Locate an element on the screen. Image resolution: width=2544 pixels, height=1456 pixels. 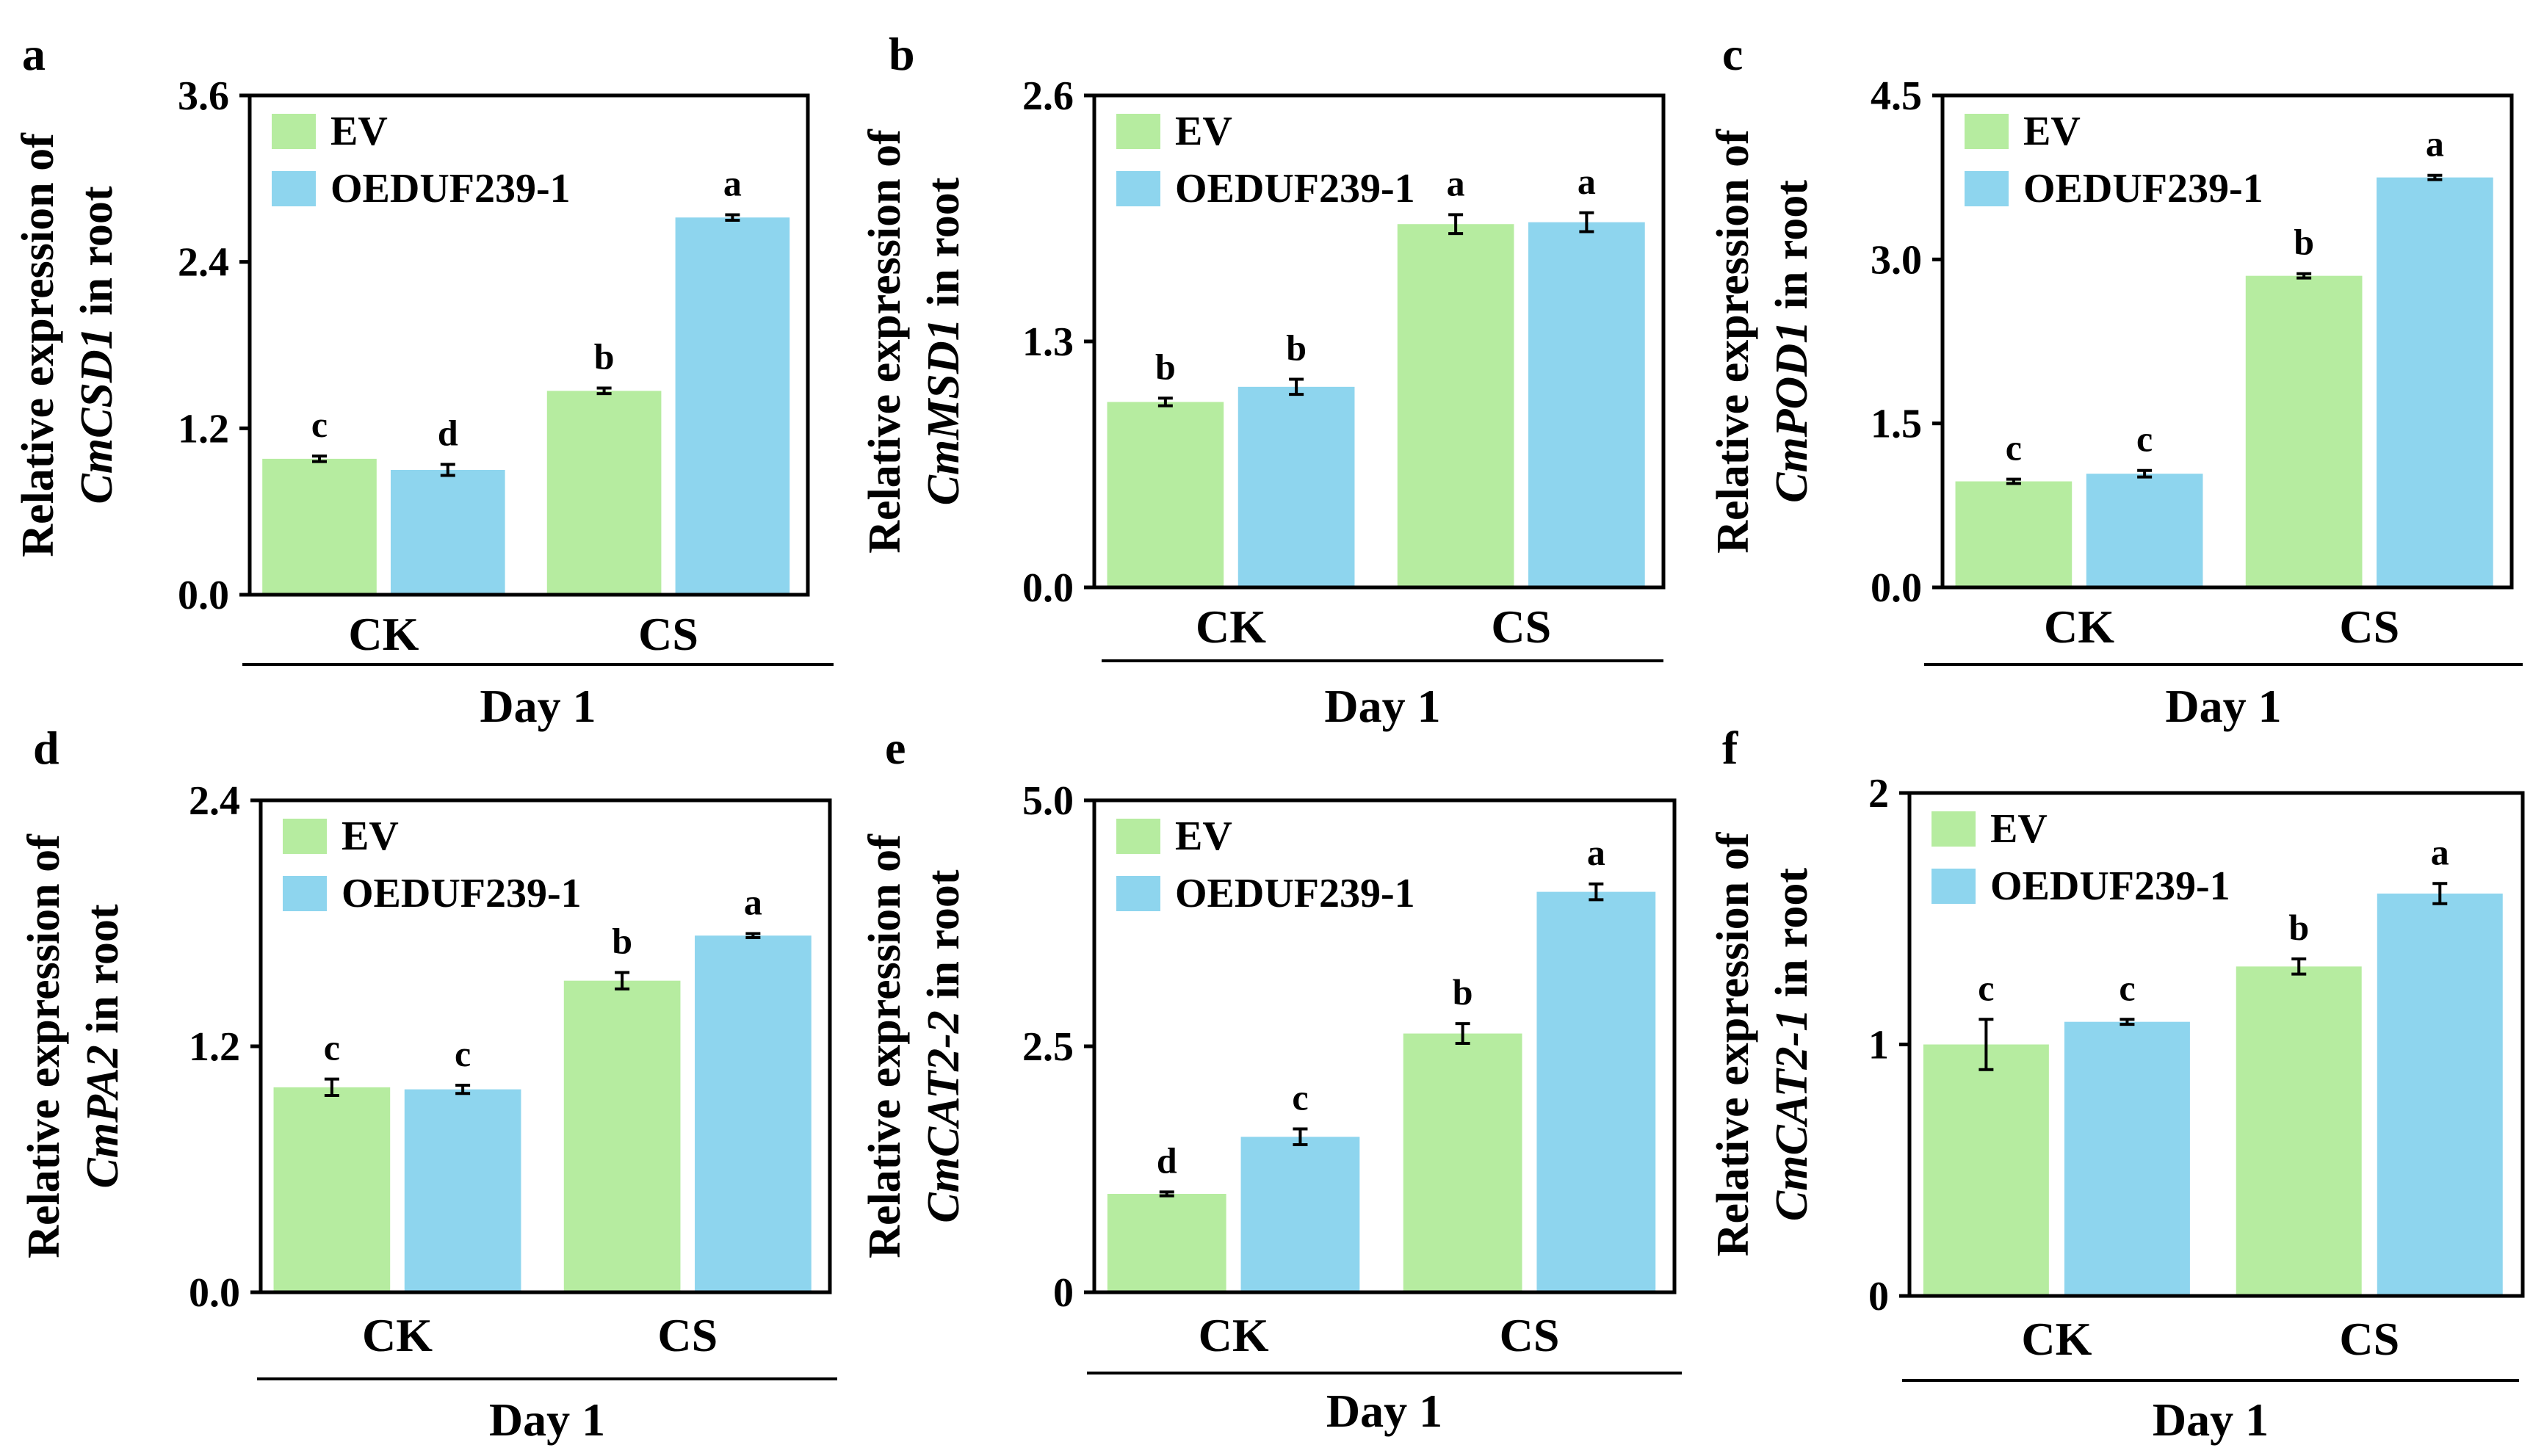
y-axis-label-gene: CmCSD1 in root is located at coordinates (97, 345).